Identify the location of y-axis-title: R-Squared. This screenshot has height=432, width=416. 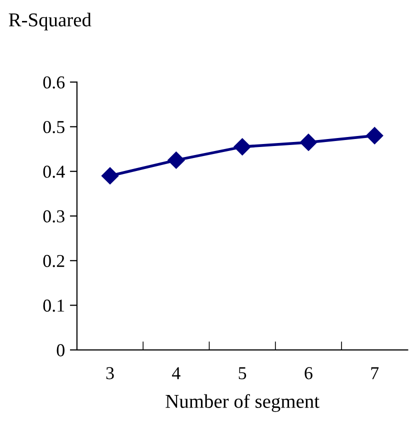
(50, 21).